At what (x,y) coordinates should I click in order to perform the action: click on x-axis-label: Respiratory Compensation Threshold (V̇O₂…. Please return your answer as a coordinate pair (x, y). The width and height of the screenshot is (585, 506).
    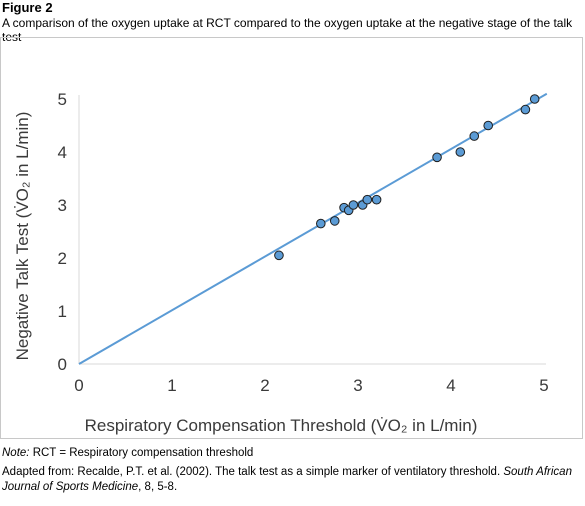
    Looking at the image, I should click on (281, 425).